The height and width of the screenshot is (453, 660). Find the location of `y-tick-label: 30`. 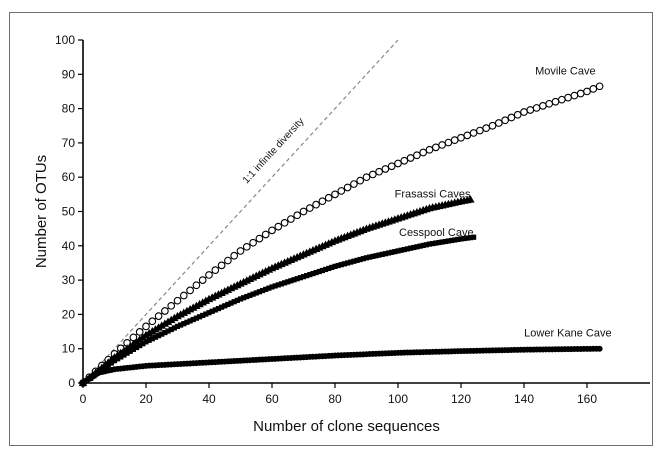

y-tick-label: 30 is located at coordinates (69, 280).